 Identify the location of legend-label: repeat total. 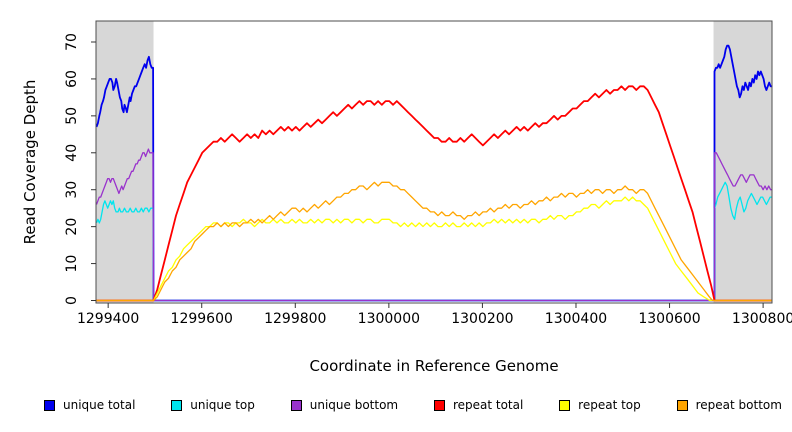
(488, 405).